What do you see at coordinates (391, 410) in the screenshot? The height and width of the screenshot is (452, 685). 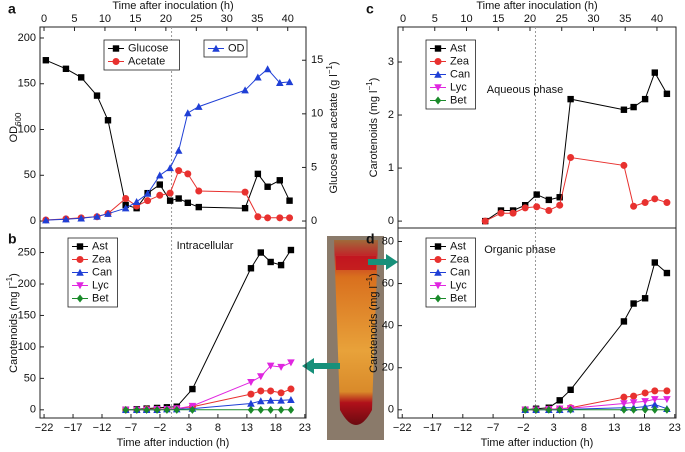 I see `y-tick-label: 0` at bounding box center [391, 410].